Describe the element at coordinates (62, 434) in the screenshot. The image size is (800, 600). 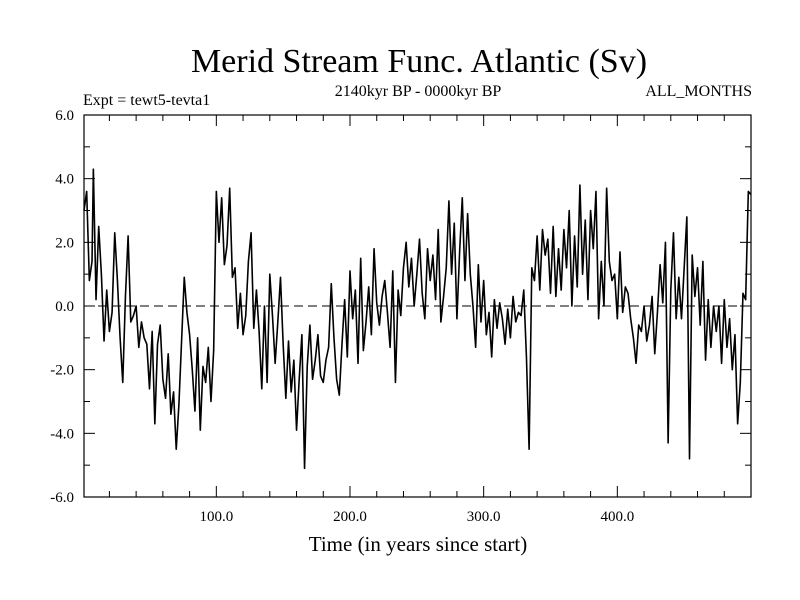
I see `y-tick-label: -4.0` at that location.